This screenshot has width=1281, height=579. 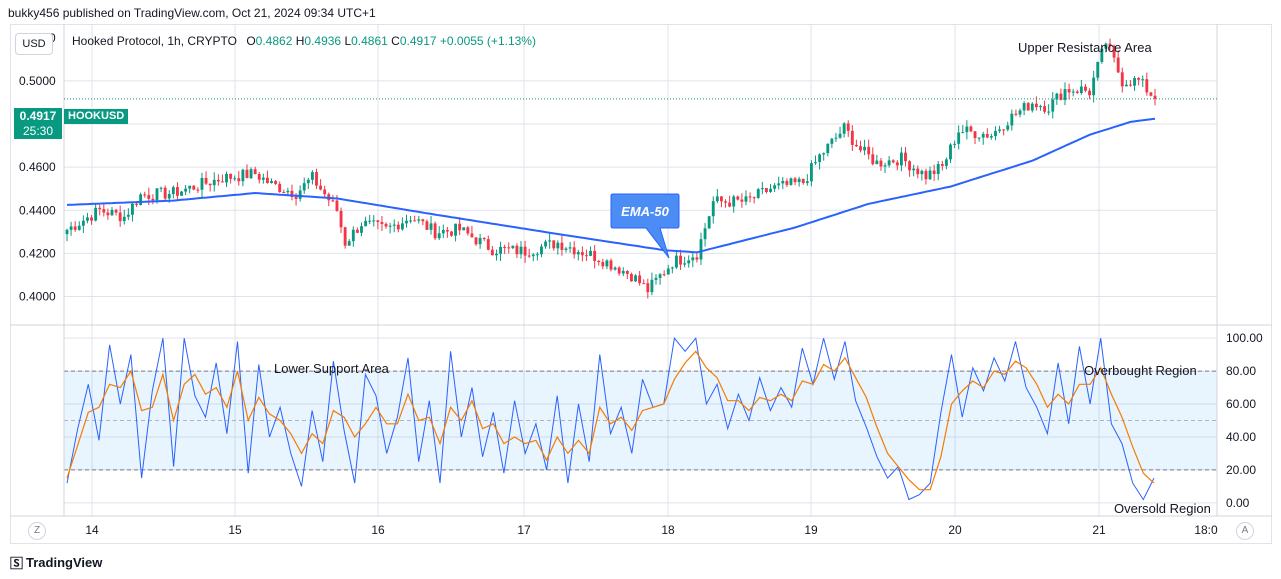 What do you see at coordinates (38, 131) in the screenshot?
I see `bar-countdown: 25:30` at bounding box center [38, 131].